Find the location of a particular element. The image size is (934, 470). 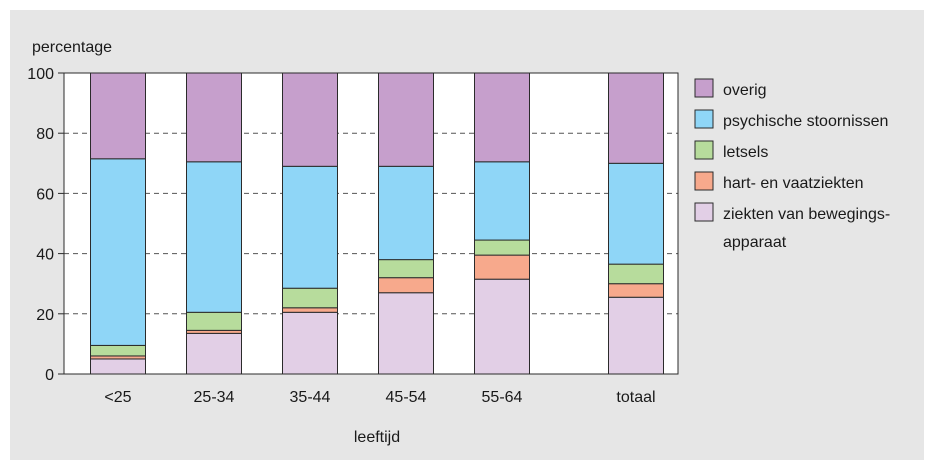

legend-label: psychische stoornissen is located at coordinates (805, 121).